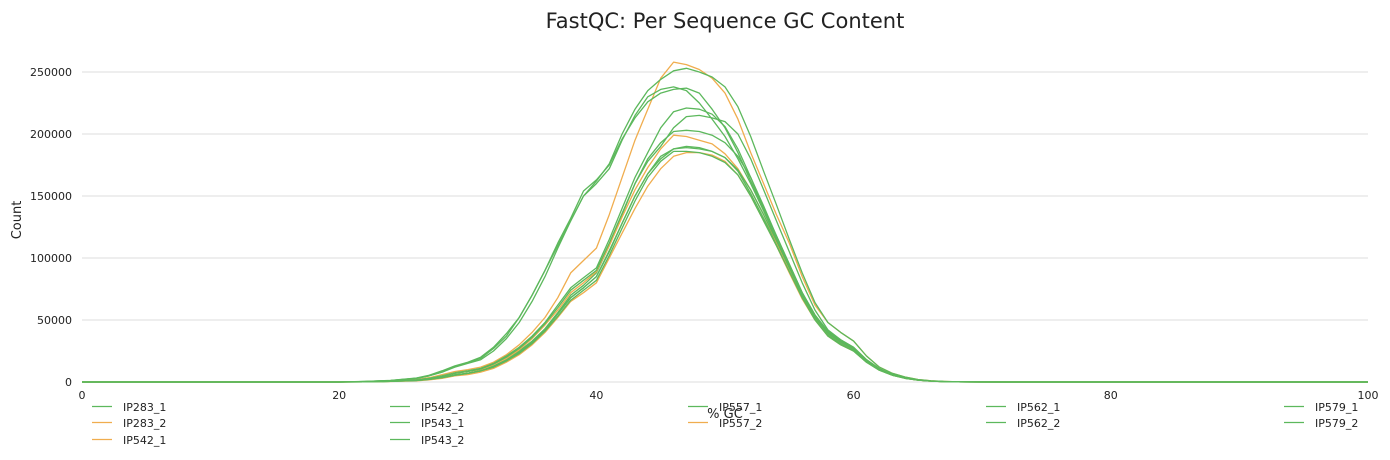 This screenshot has height=460, width=1390. I want to click on x-tick-label: 0, so click(82, 395).